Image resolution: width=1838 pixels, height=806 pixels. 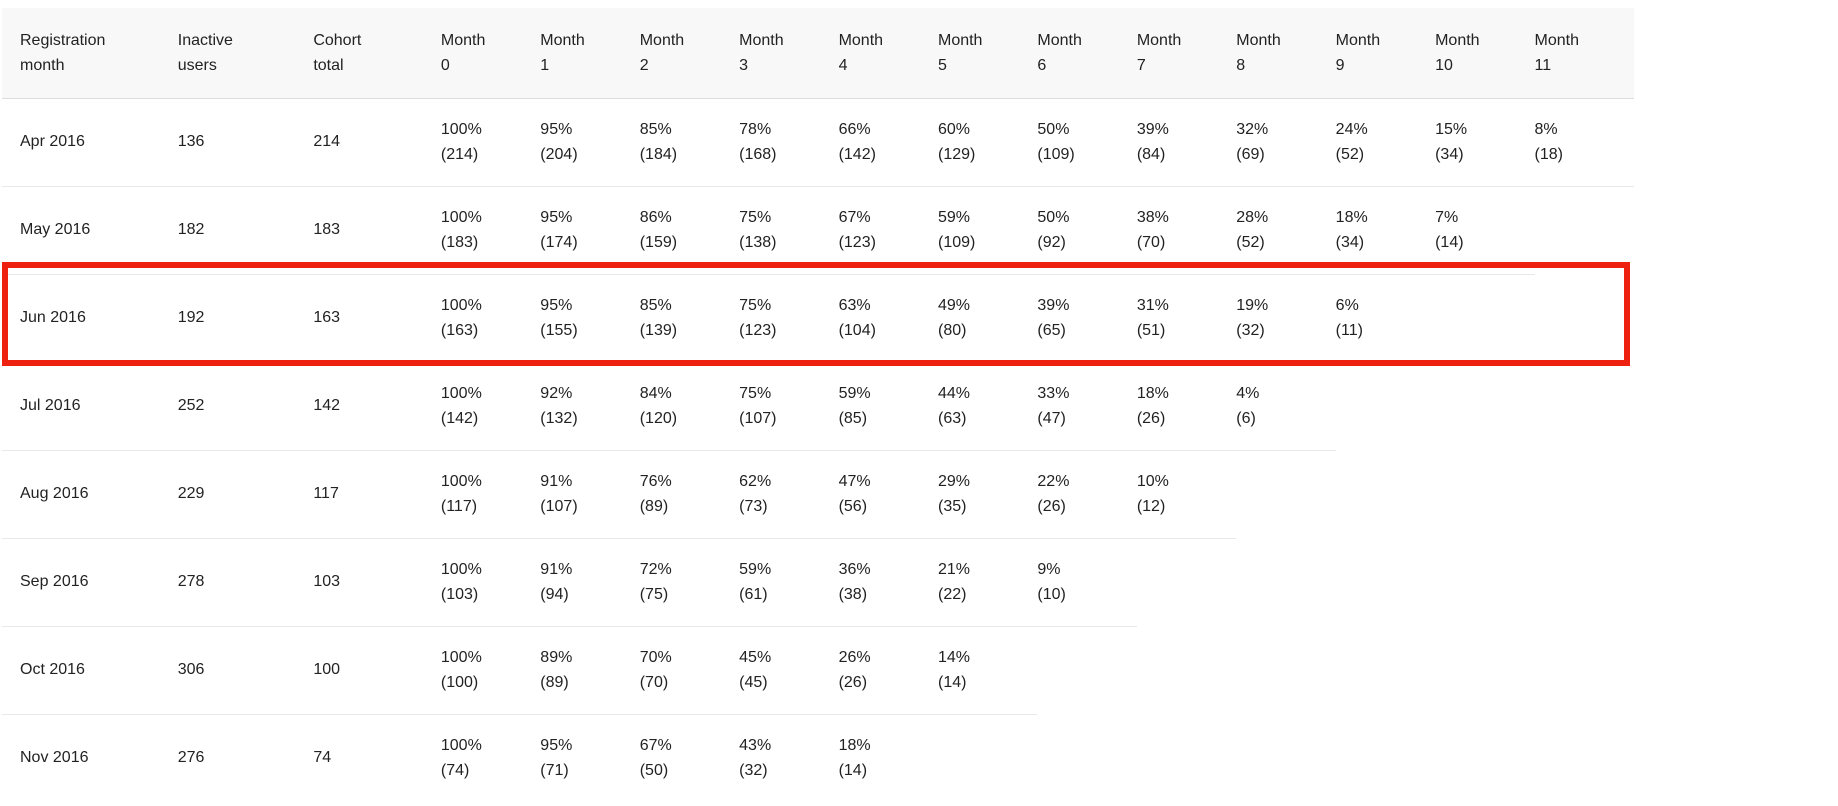 What do you see at coordinates (1141, 65) in the screenshot?
I see `column-header-label: 7` at bounding box center [1141, 65].